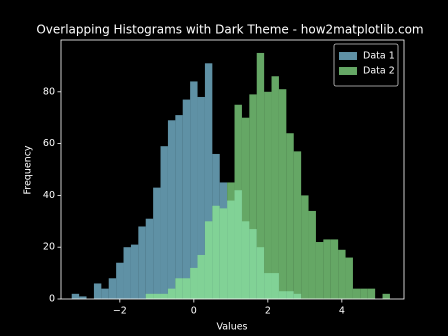 This screenshot has width=448, height=336. I want to click on y-tick-label: 0, so click(52, 299).